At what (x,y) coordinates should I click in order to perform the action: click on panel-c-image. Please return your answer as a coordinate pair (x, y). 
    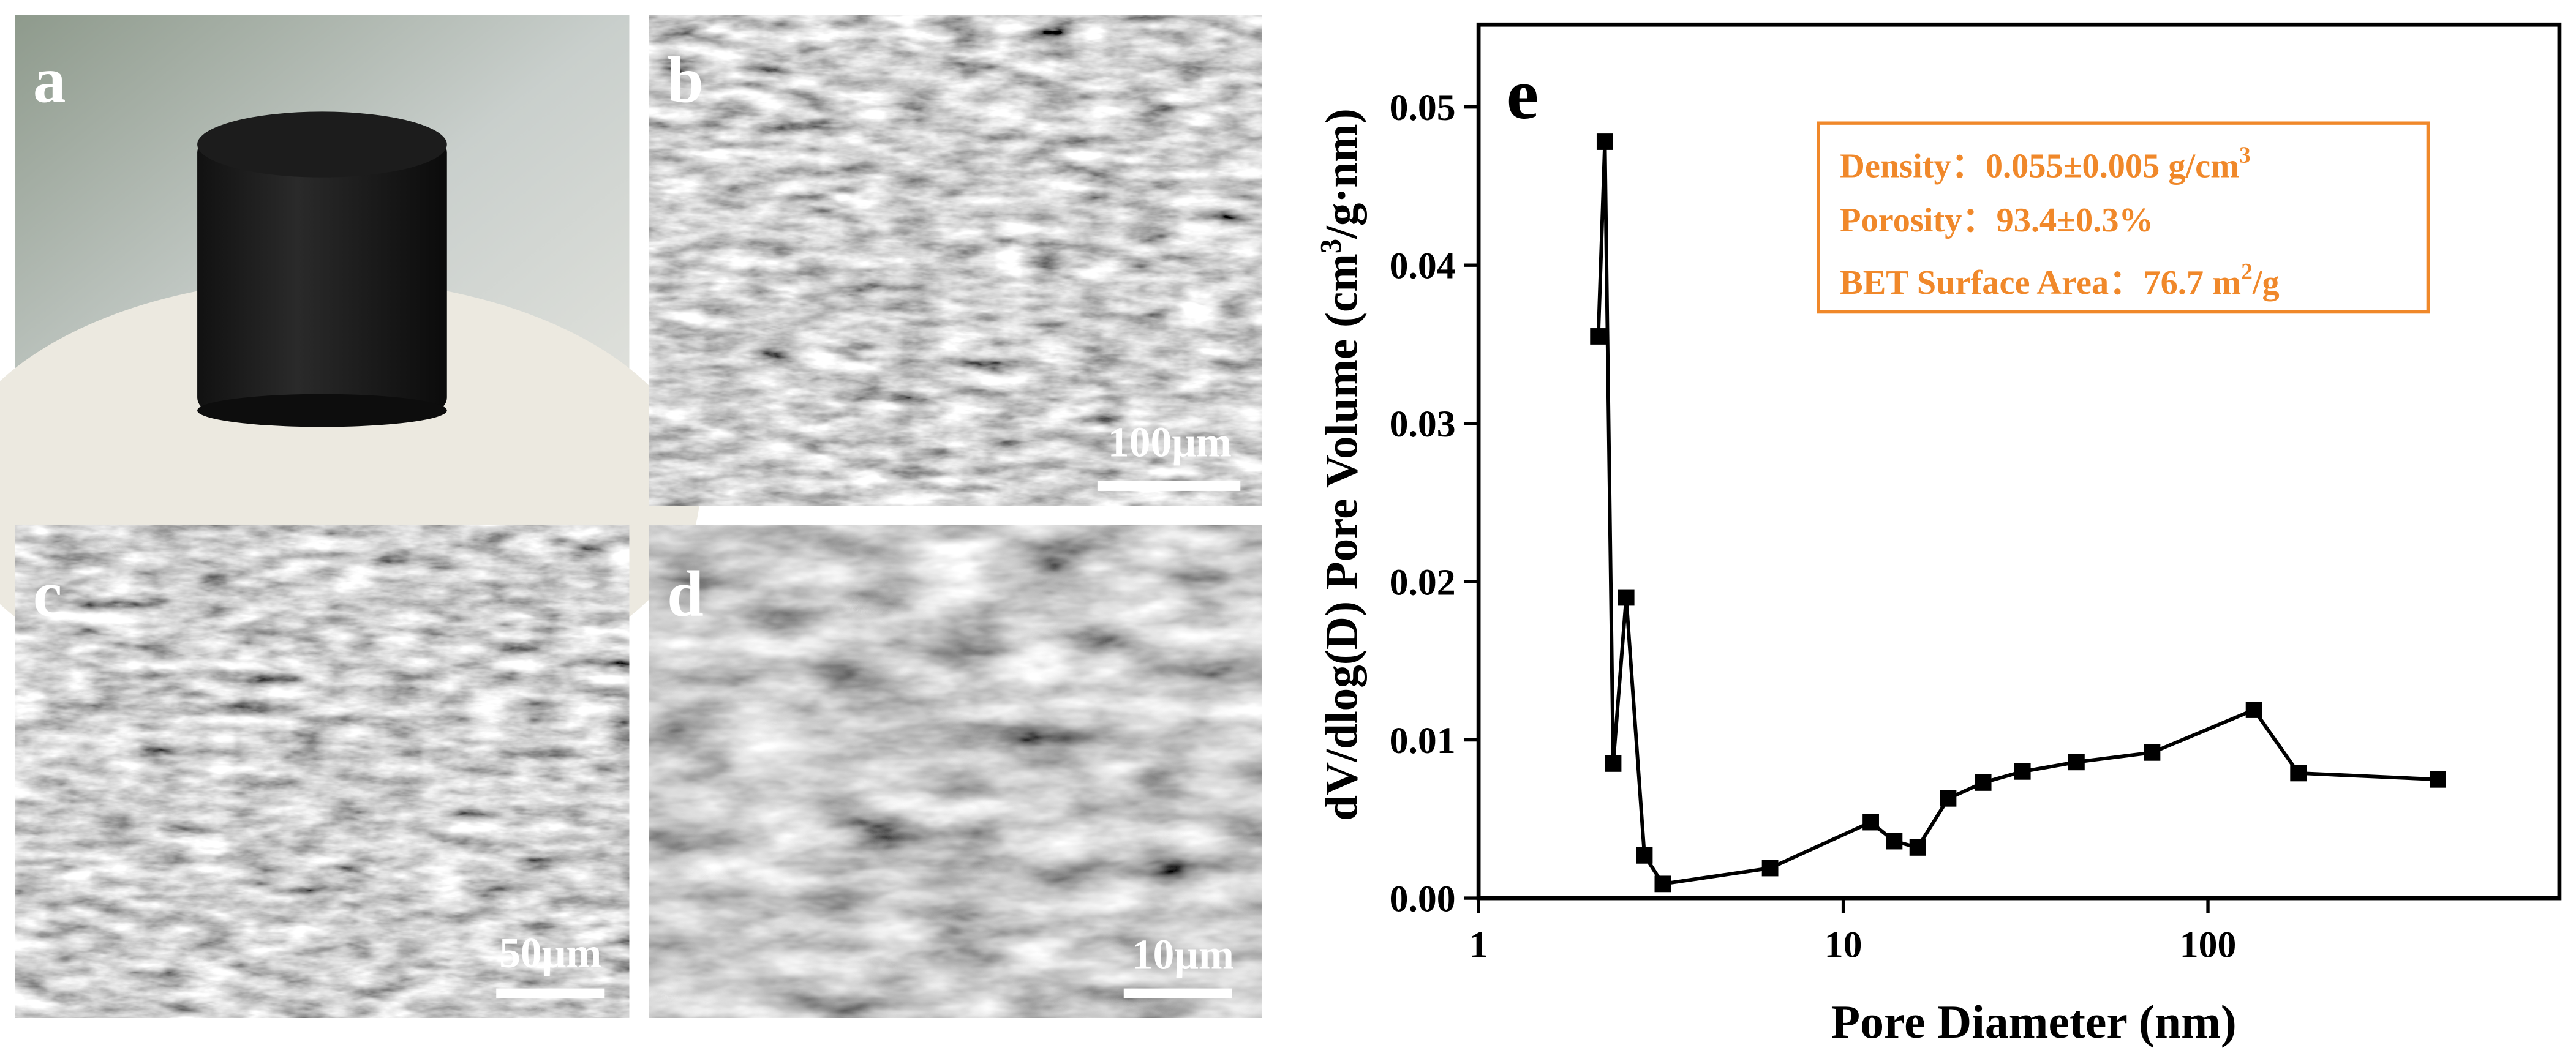
    Looking at the image, I should click on (322, 771).